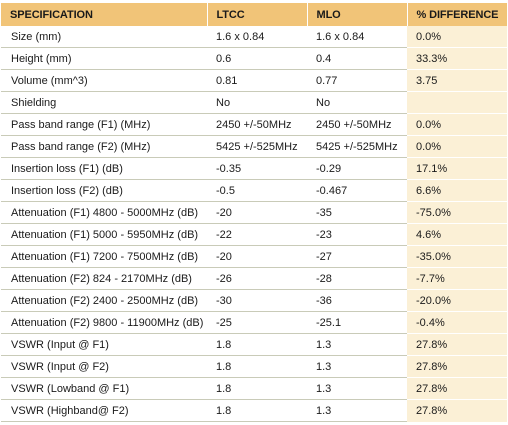 The image size is (508, 425). What do you see at coordinates (104, 212) in the screenshot?
I see `spec-cell: Attenuation (F1) 4800 - 5000MHz (dB)` at bounding box center [104, 212].